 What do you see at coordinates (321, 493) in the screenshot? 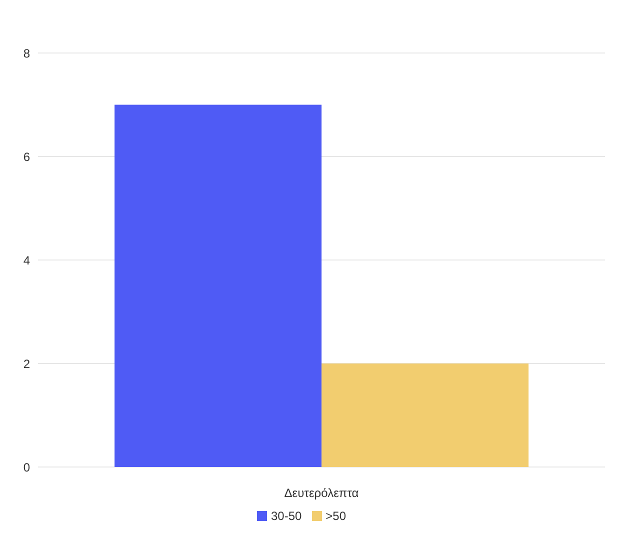
I see `x-axis-title: Δευτερόλεπτα` at bounding box center [321, 493].